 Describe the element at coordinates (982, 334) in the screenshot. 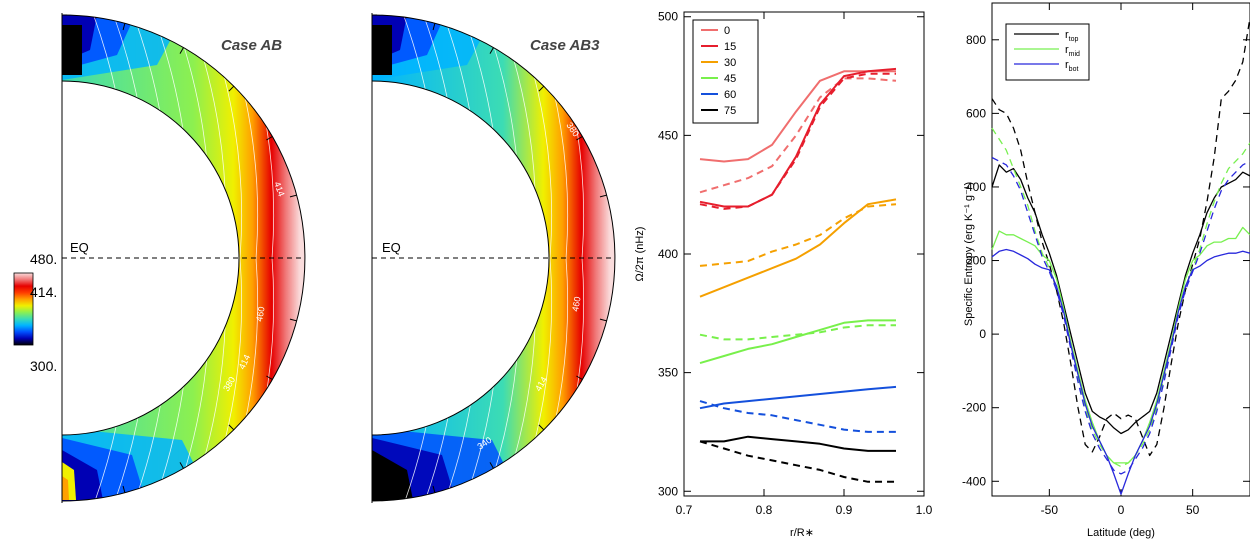

I see `y-tick-label: 0` at that location.